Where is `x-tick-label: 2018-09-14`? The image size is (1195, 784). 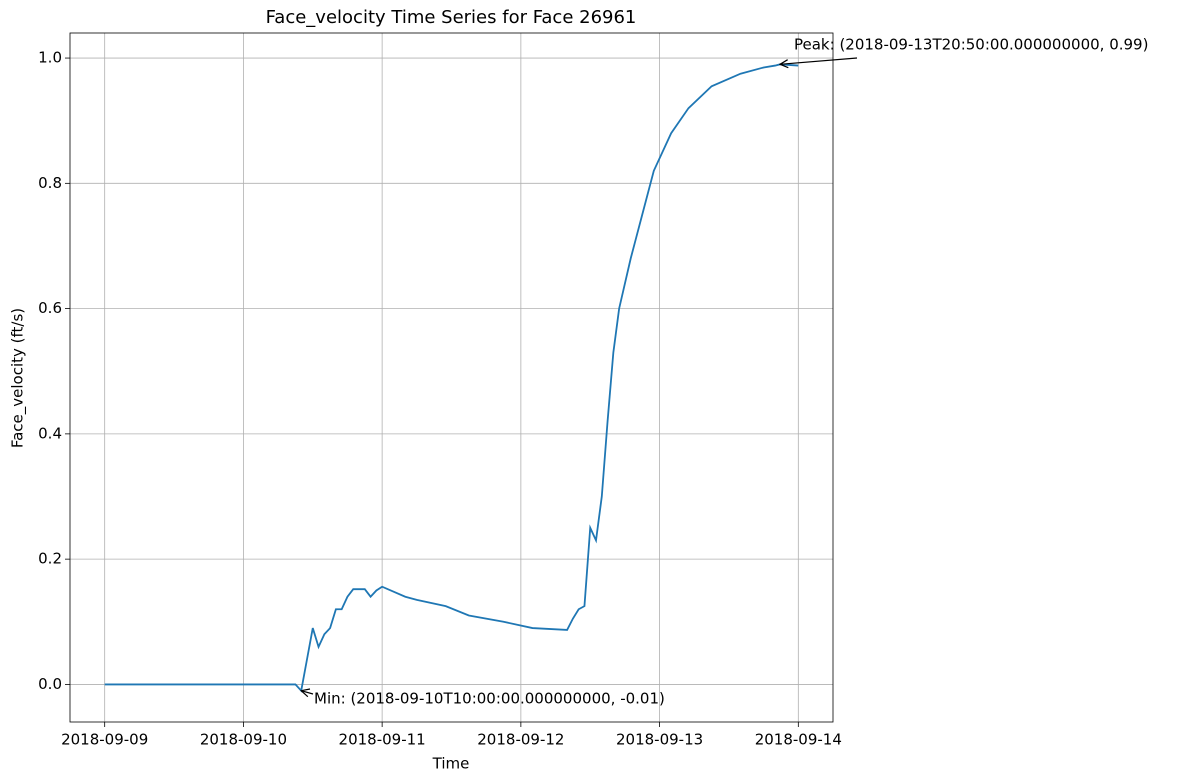 x-tick-label: 2018-09-14 is located at coordinates (798, 740).